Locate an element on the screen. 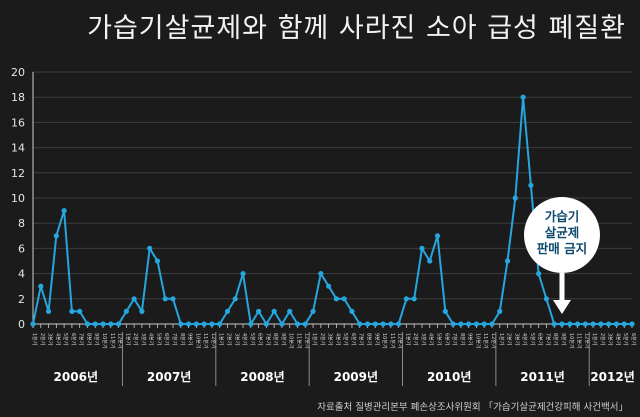 The height and width of the screenshot is (417, 640). chart-title: 가습기살균제와 함께 사라진 소아 급성 폐질환 is located at coordinates (356, 28).